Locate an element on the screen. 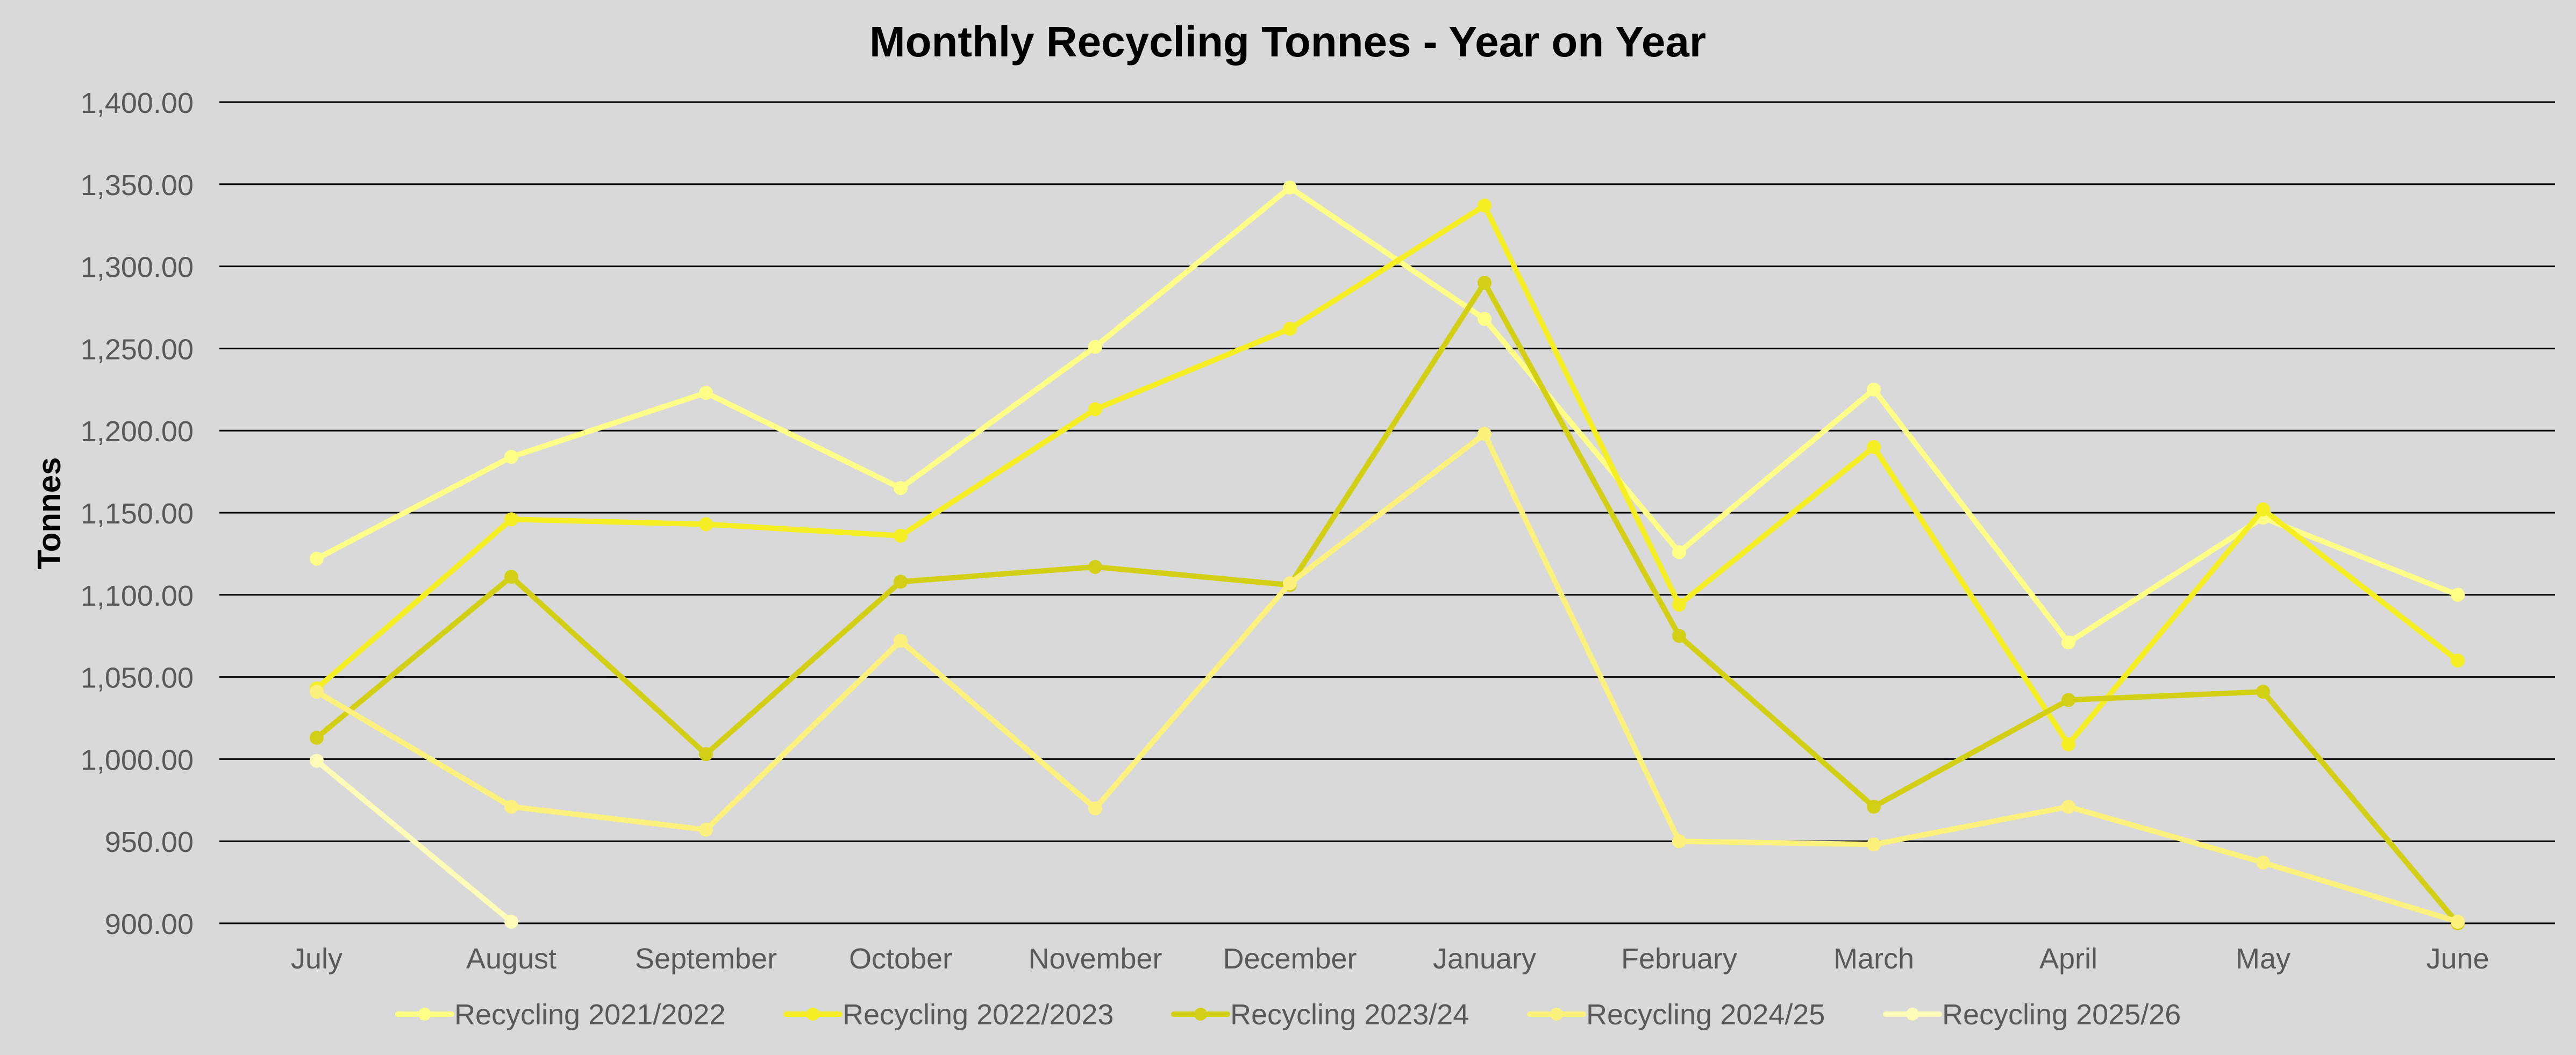 This screenshot has height=1055, width=2576. x-tick-label: January is located at coordinates (1484, 959).